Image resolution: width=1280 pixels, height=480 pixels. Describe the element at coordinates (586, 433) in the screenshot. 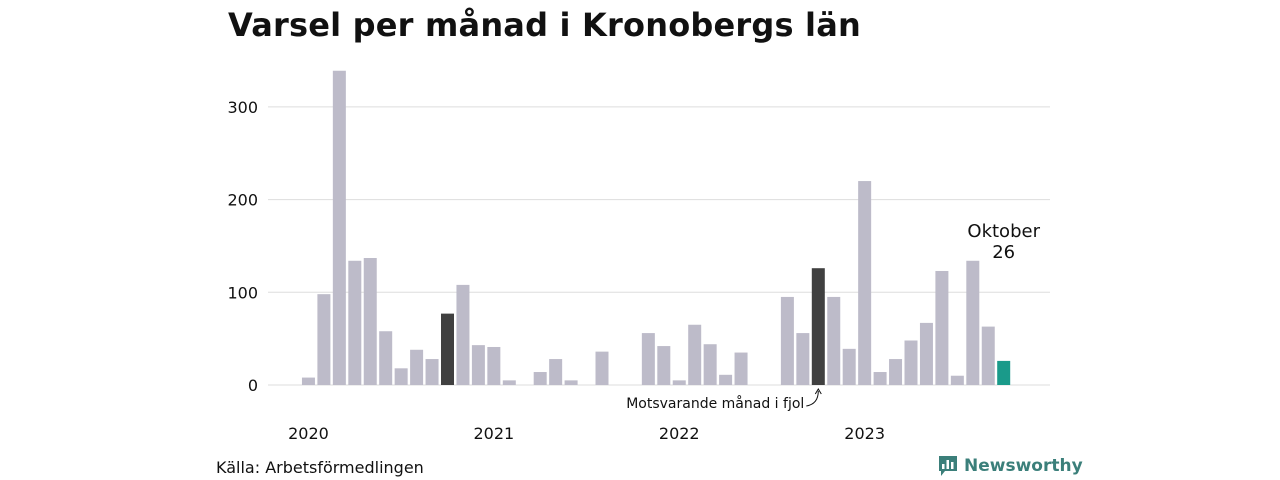

I see `x-axis-years: 2020 2021 2022 2023` at that location.